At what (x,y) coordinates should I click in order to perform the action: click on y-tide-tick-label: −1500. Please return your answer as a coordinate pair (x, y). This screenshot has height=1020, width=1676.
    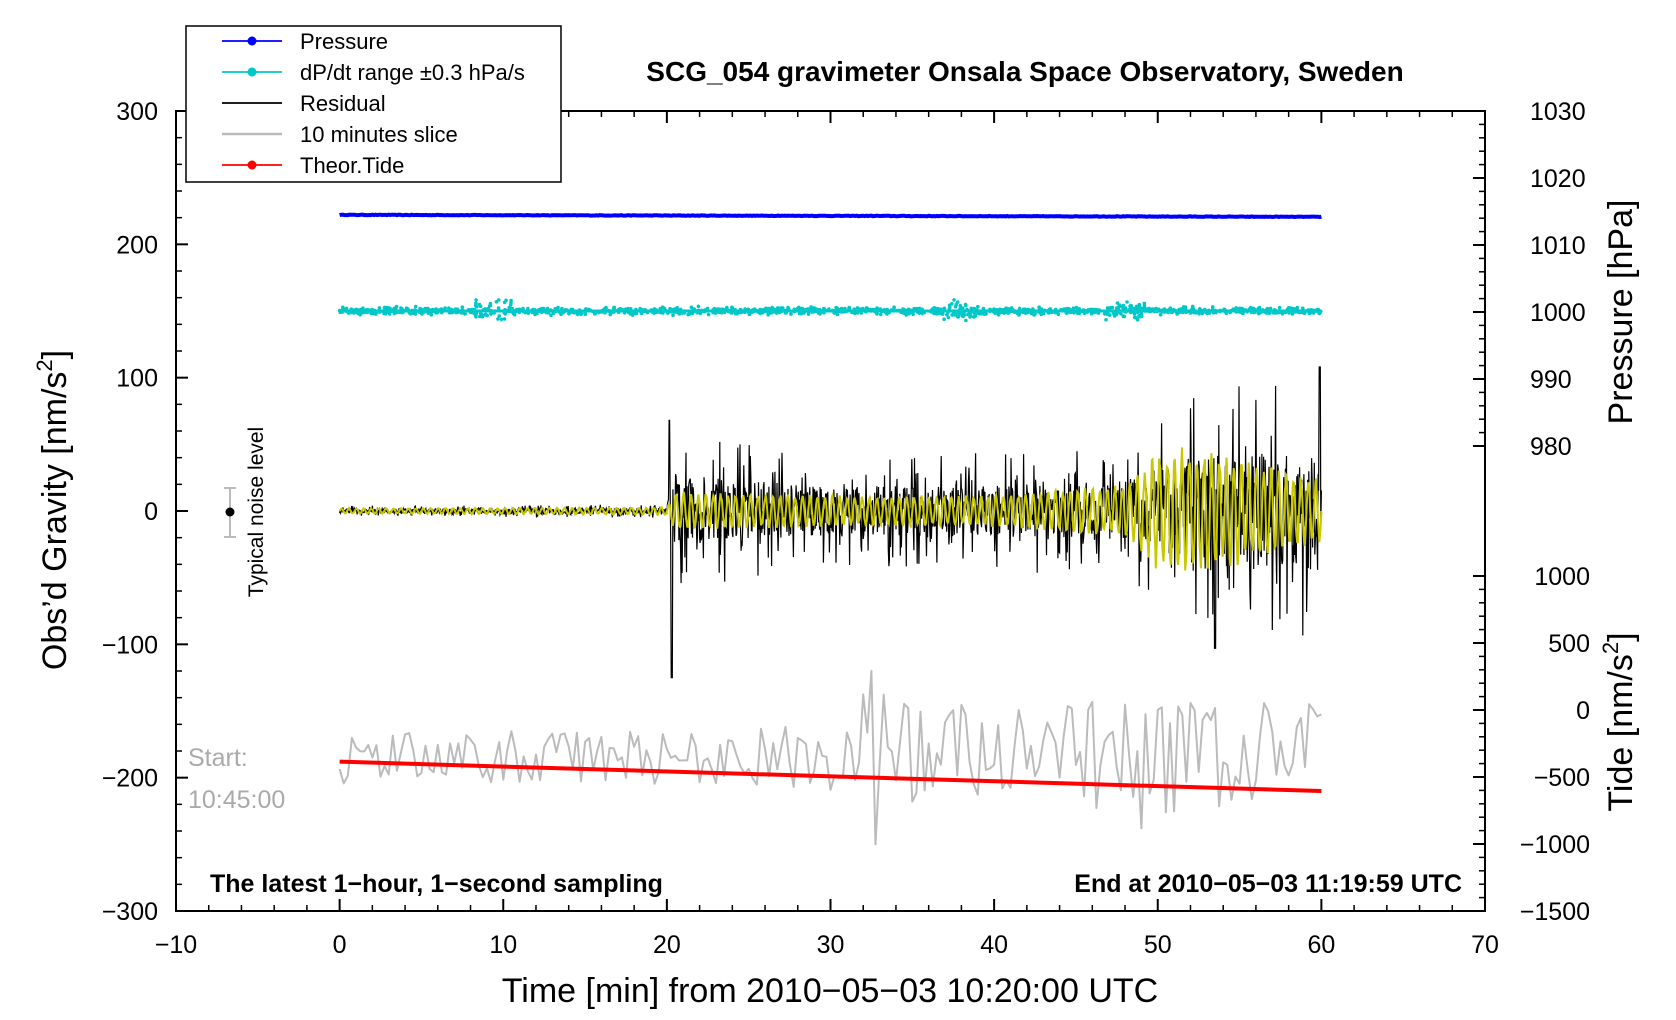
    Looking at the image, I should click on (1555, 912).